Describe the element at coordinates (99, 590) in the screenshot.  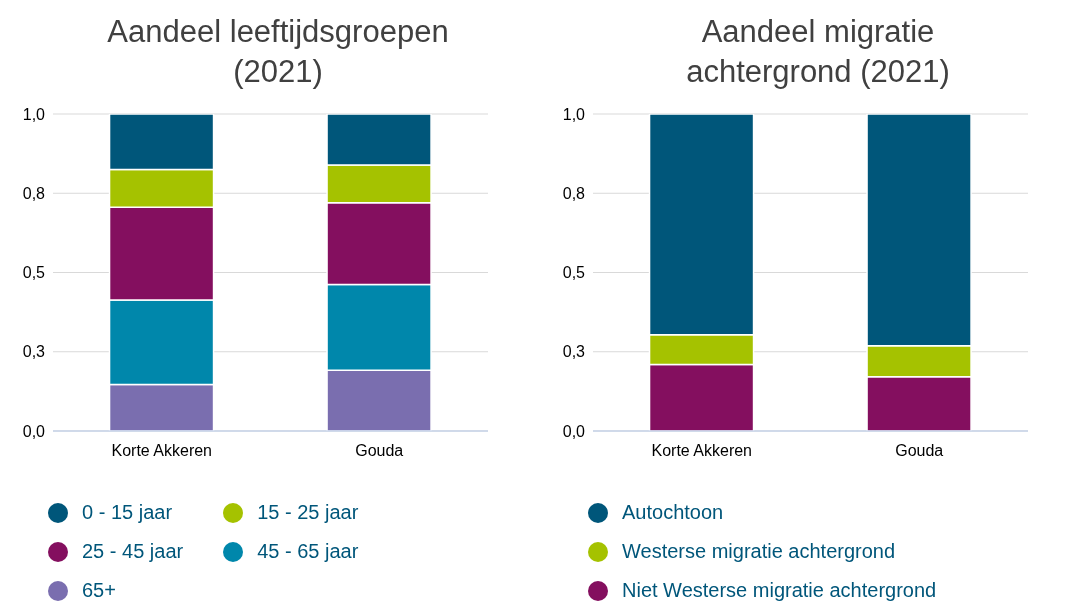
I see `legend-label: 65+` at that location.